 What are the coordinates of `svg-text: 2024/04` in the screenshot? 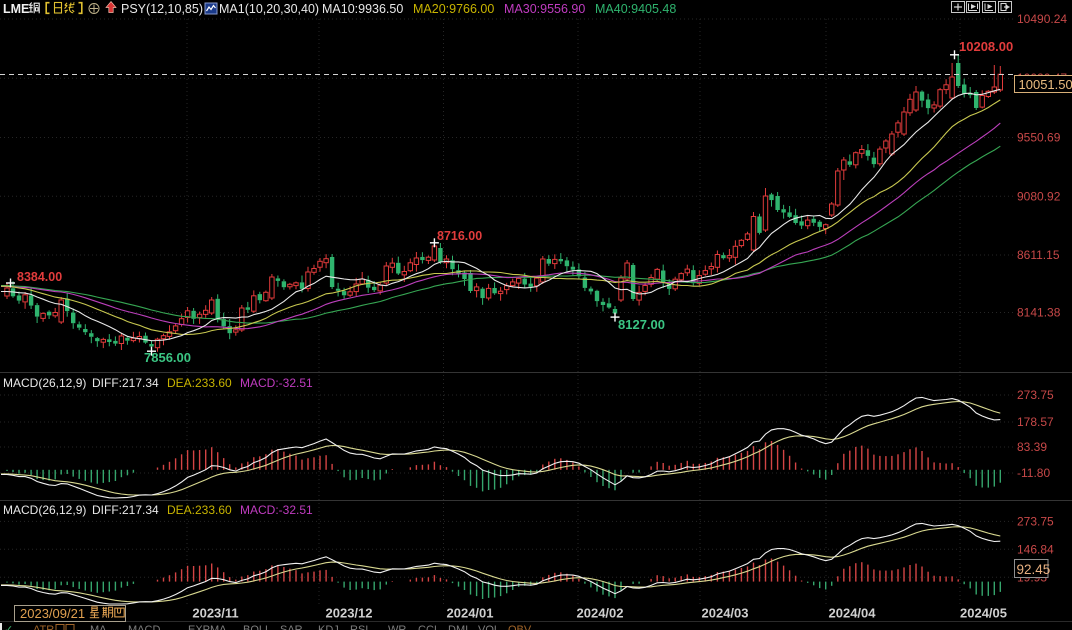 It's located at (853, 613).